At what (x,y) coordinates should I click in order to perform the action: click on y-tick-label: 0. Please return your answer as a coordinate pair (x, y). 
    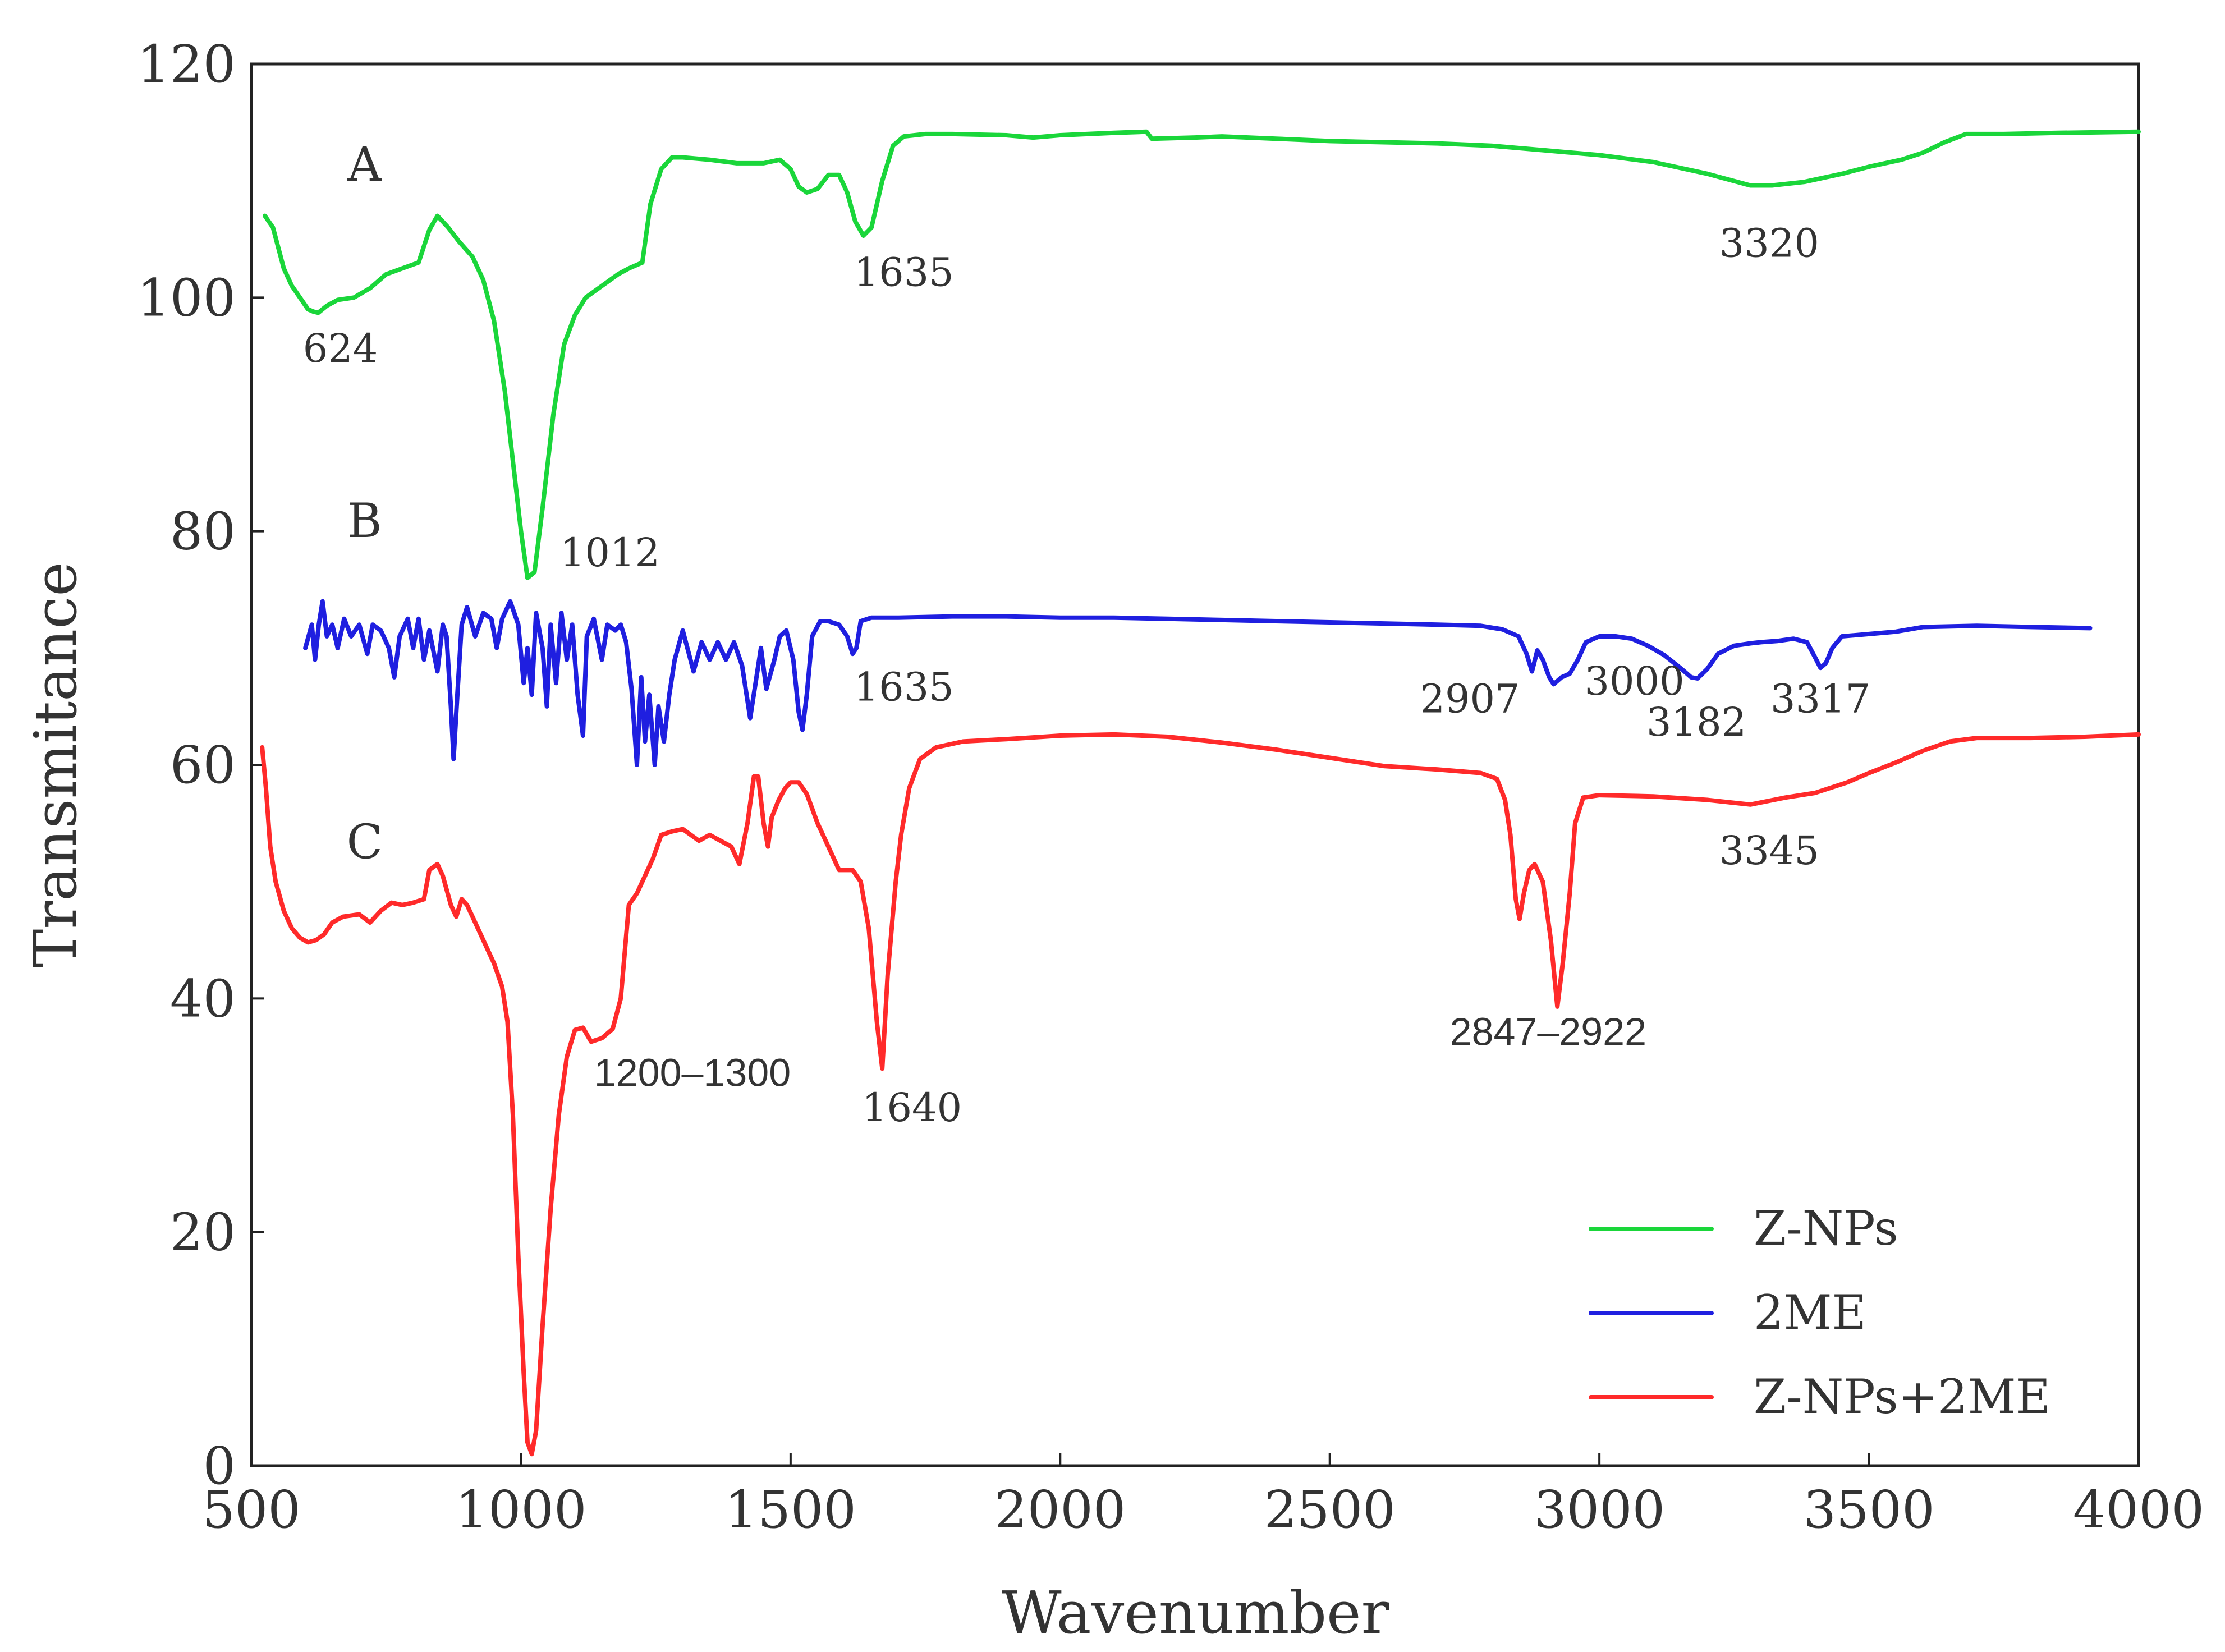
    Looking at the image, I should click on (219, 1466).